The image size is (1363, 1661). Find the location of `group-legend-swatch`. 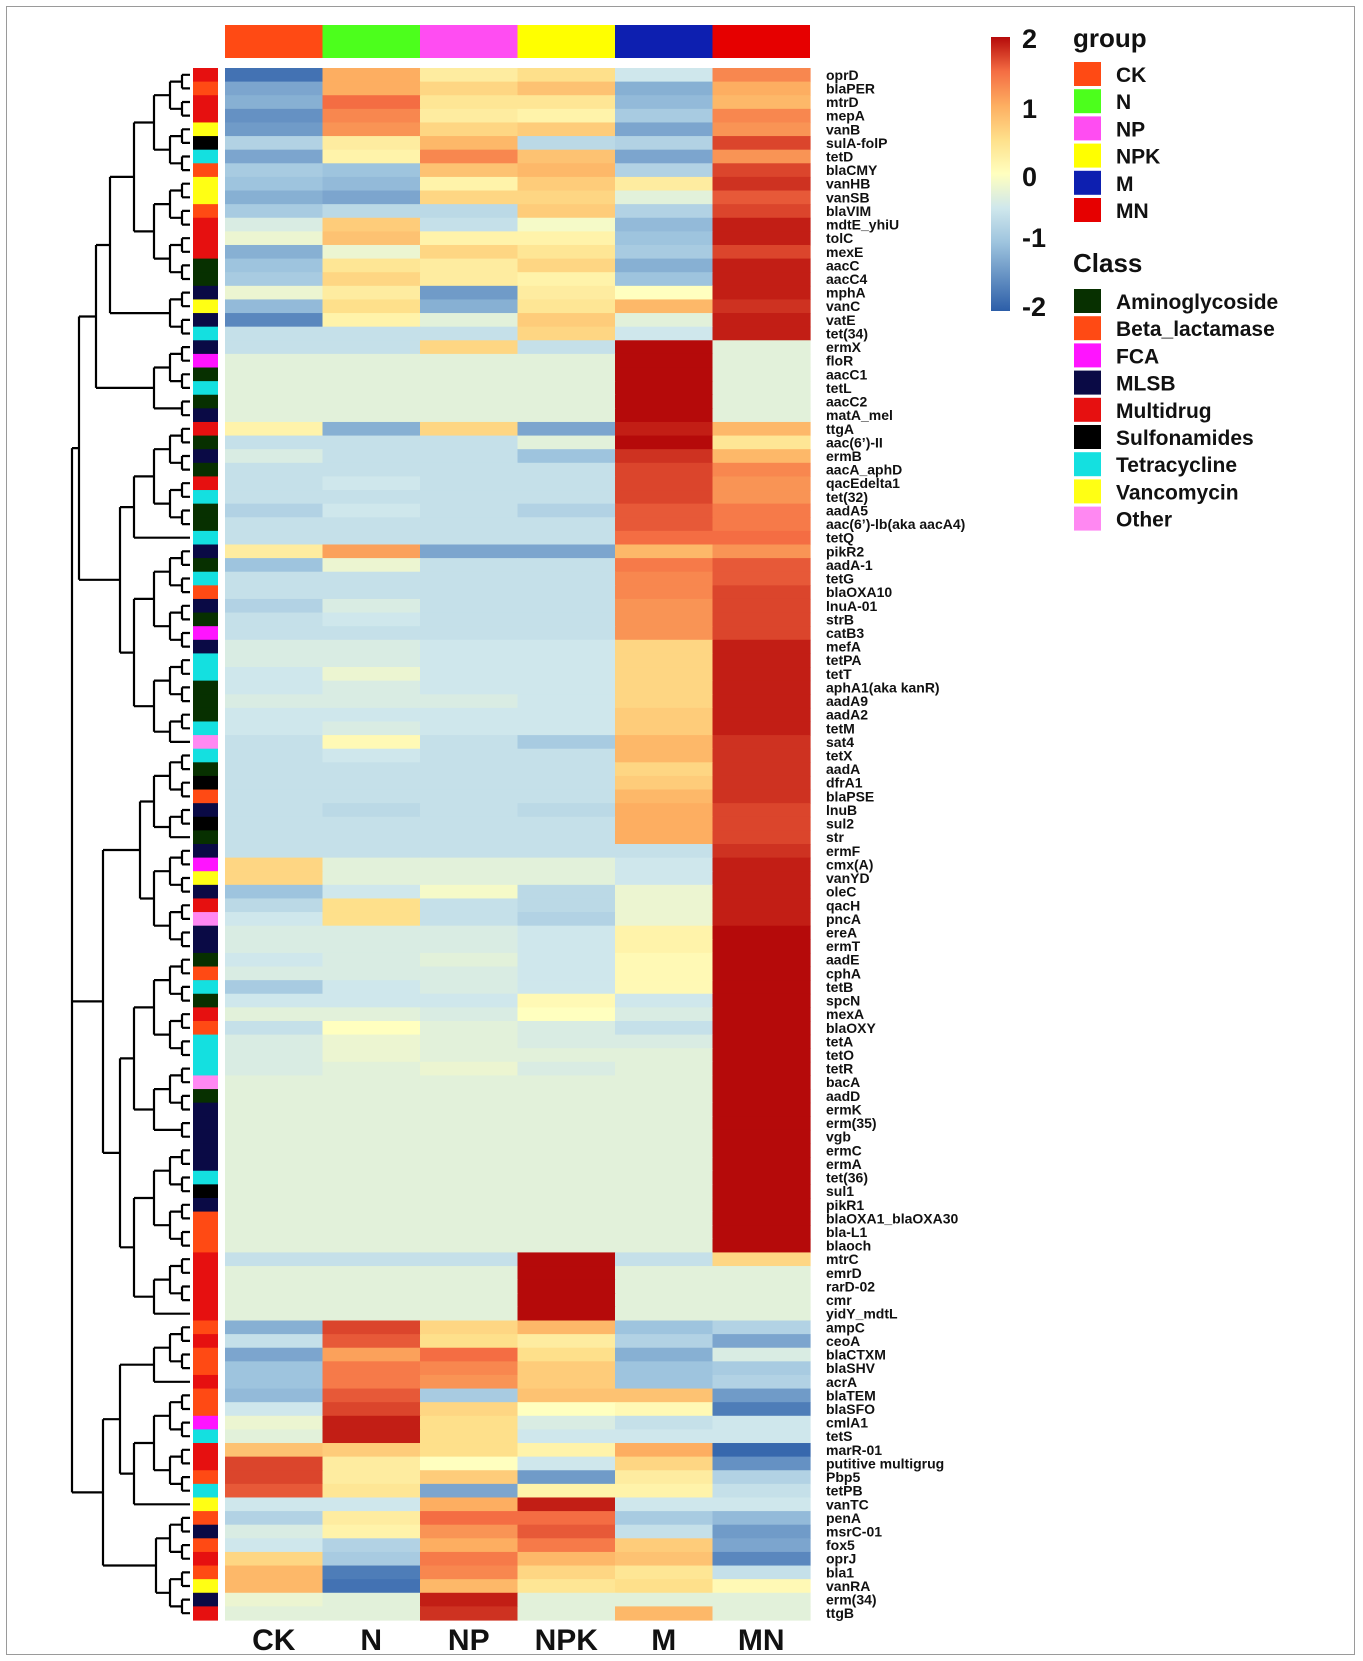

group-legend-swatch is located at coordinates (1087, 155).